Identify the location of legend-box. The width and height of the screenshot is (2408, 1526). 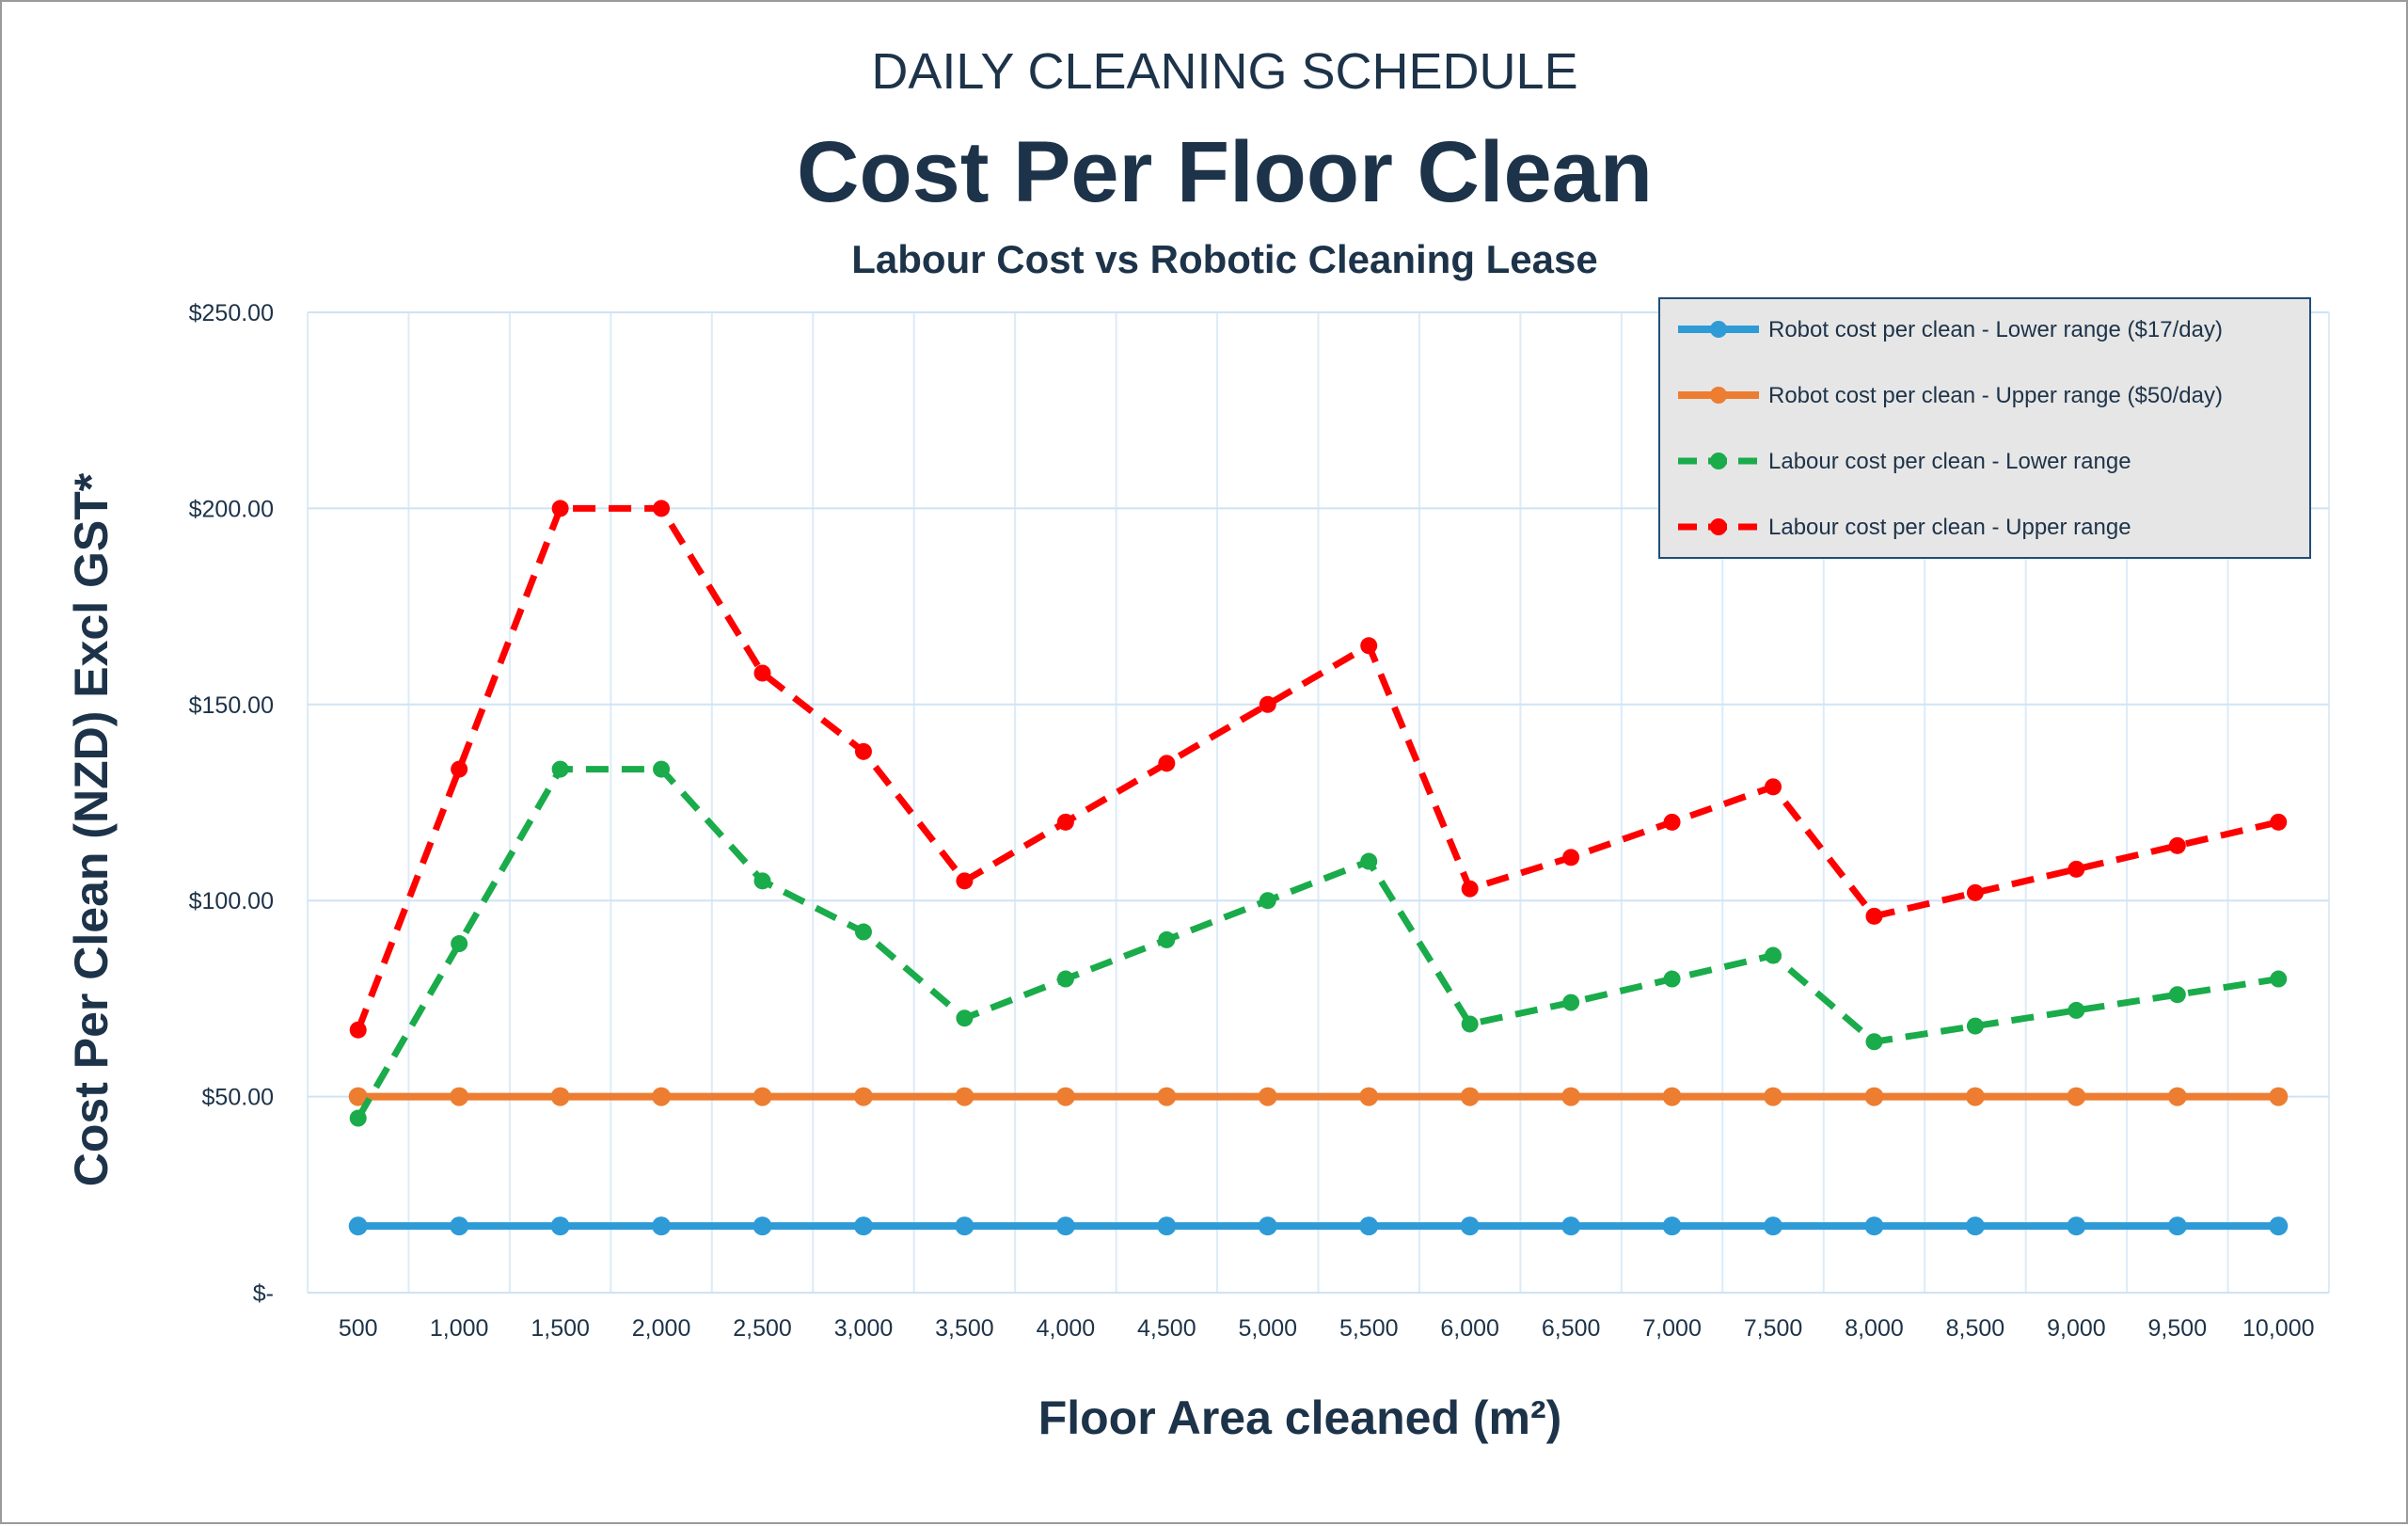
(1985, 428).